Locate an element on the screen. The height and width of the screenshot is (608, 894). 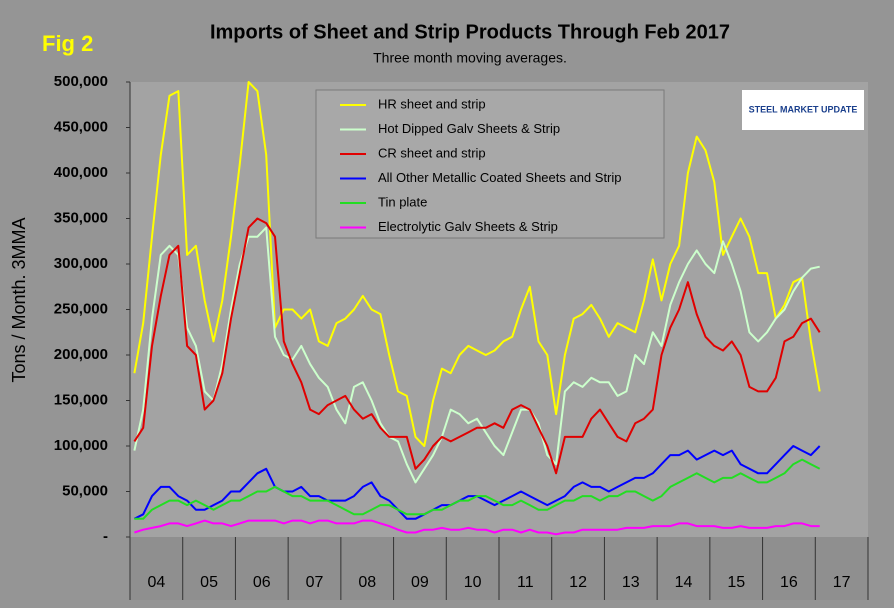
y-tick-label: 50,000 is located at coordinates (85, 490).